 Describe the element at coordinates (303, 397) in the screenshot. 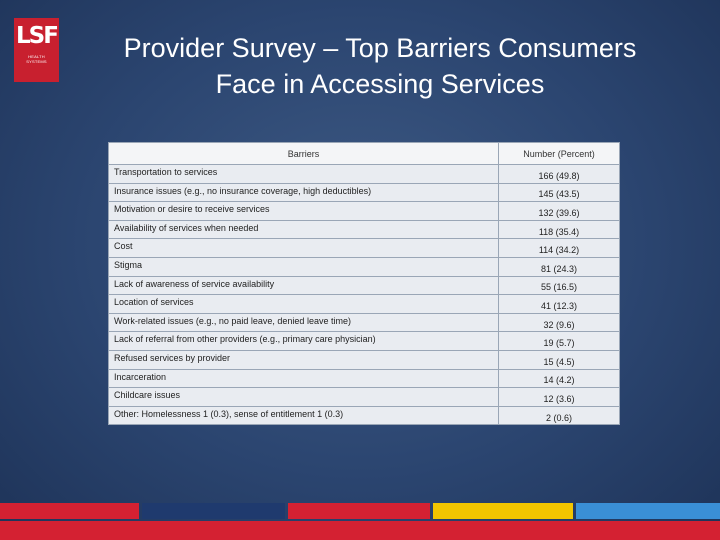

I see `barrier-cell: Childcare issues` at that location.